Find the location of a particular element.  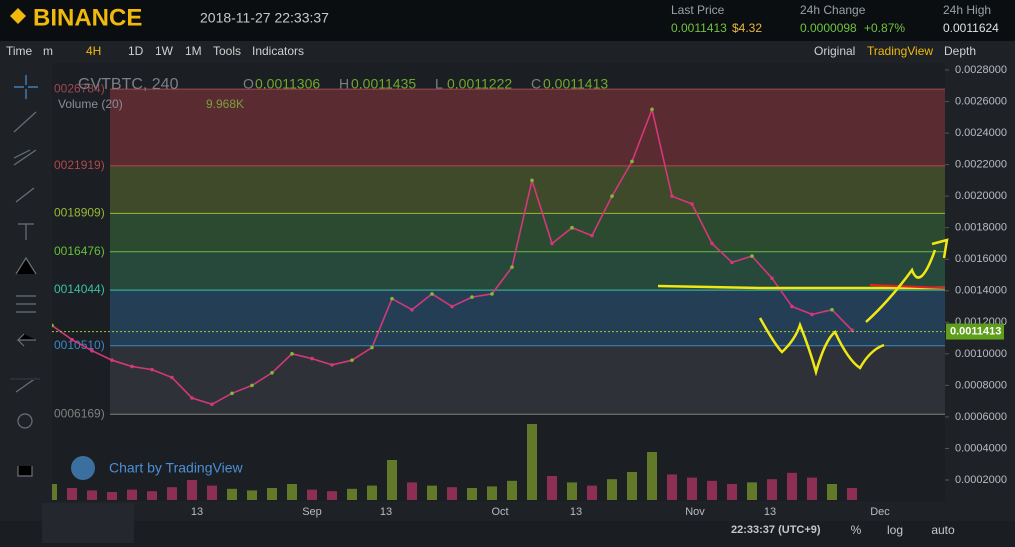

value: 0.0011624 is located at coordinates (971, 28).